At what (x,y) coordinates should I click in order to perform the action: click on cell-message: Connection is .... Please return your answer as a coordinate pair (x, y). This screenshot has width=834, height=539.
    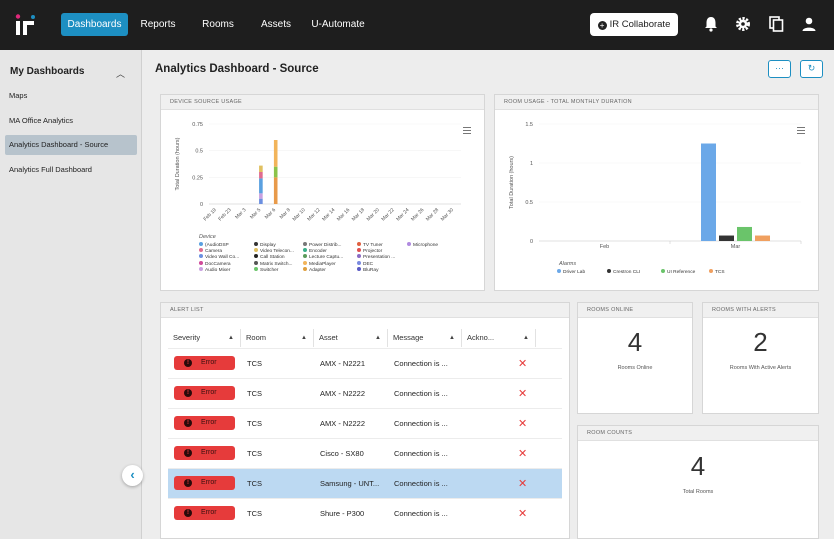
    Looking at the image, I should click on (421, 483).